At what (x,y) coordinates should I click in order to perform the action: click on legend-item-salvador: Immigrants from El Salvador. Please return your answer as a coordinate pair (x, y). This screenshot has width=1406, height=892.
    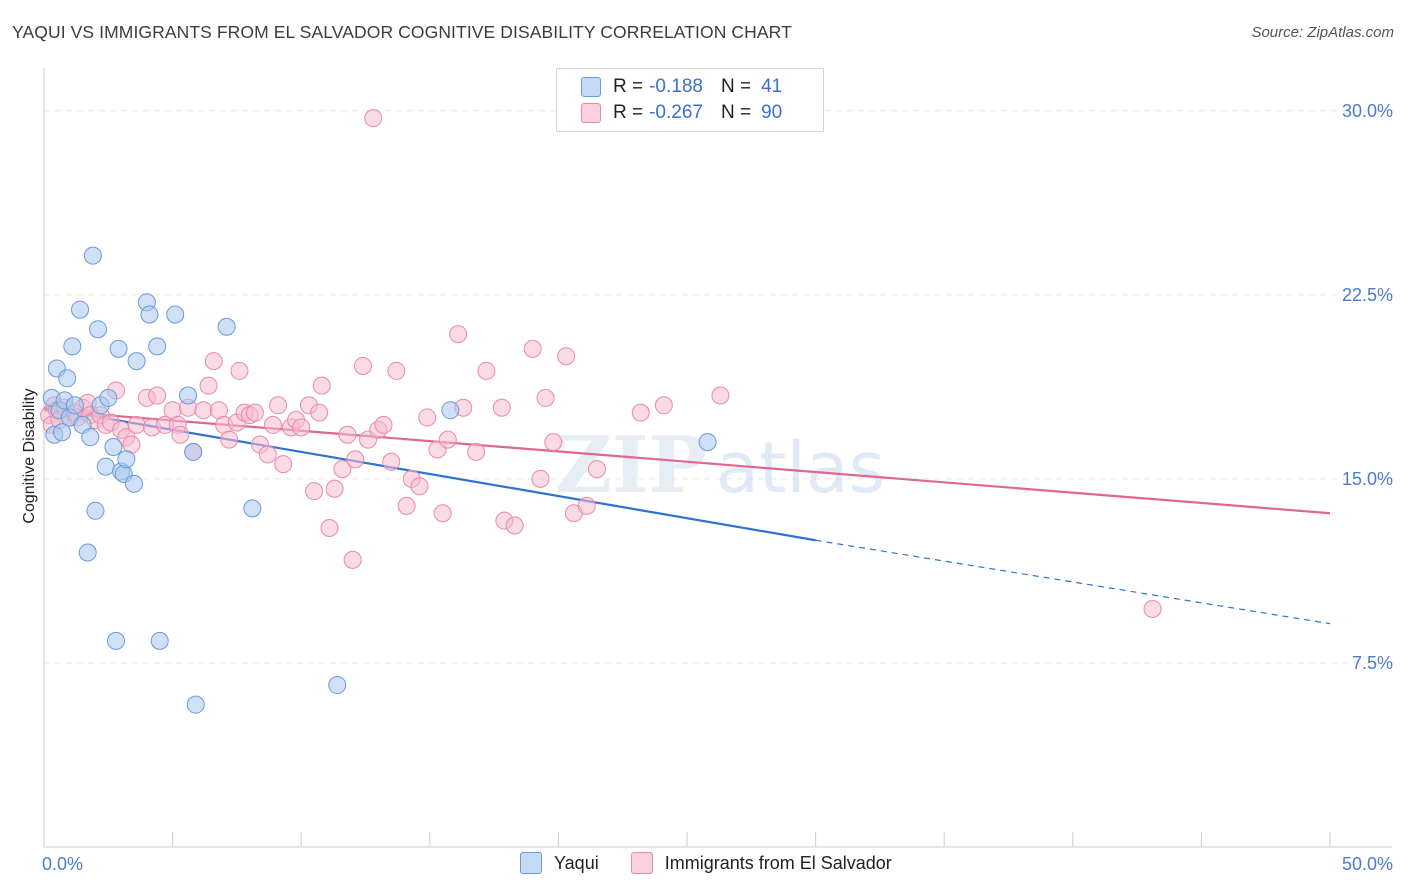
    Looking at the image, I should click on (761, 863).